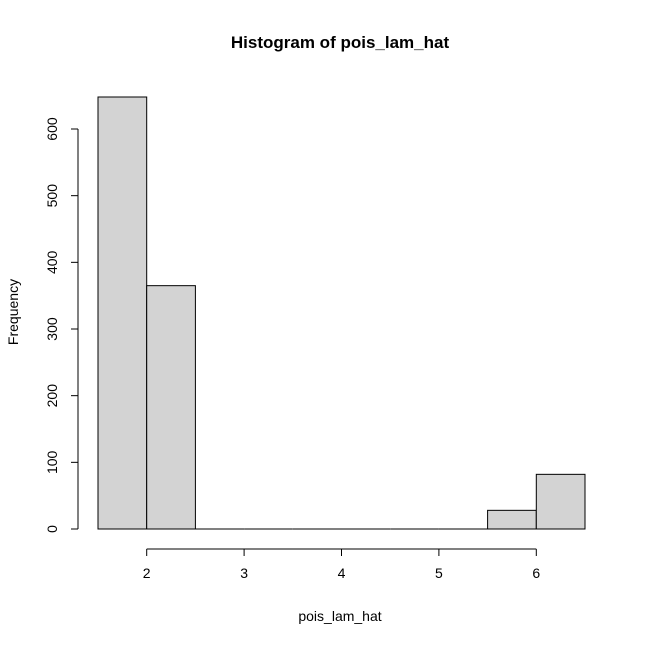  Describe the element at coordinates (52, 129) in the screenshot. I see `y-tick-label-600: 600` at that location.